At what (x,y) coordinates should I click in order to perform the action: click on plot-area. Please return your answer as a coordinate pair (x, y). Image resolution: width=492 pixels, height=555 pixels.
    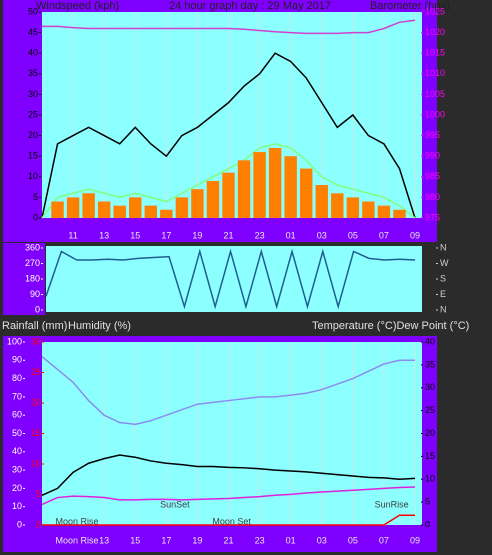
    Looking at the image, I should click on (234, 279).